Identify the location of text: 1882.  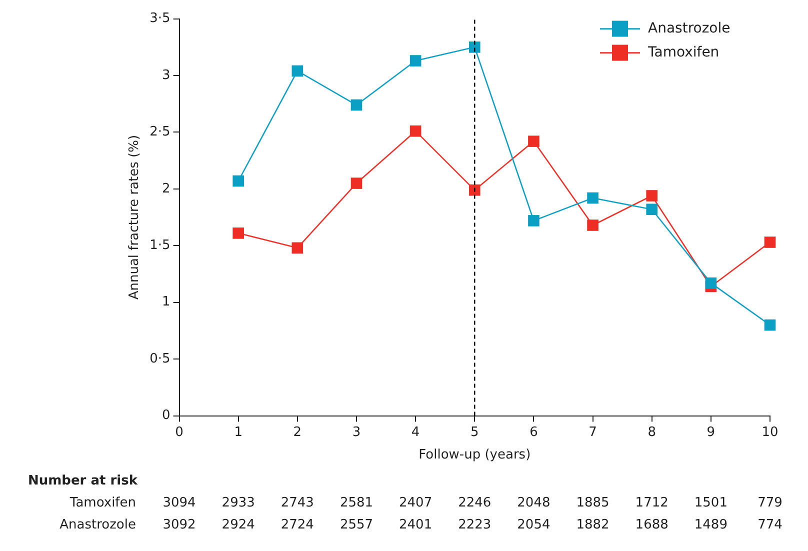
(593, 524).